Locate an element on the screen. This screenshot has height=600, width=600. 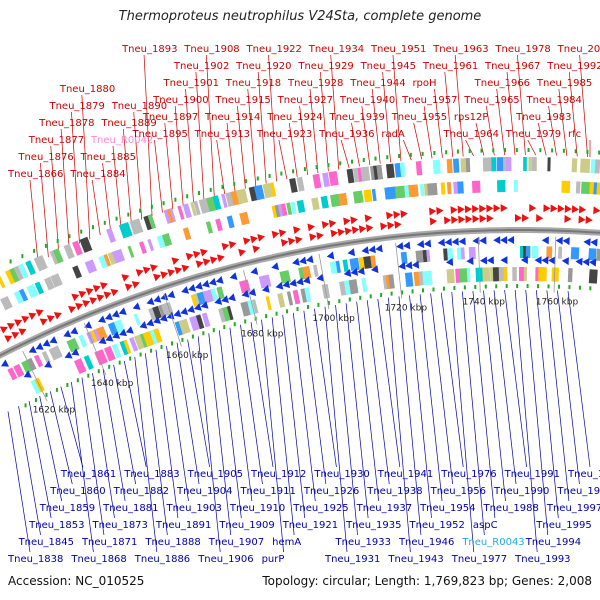
gene-label: Tneu_1925 is located at coordinates (320, 508).